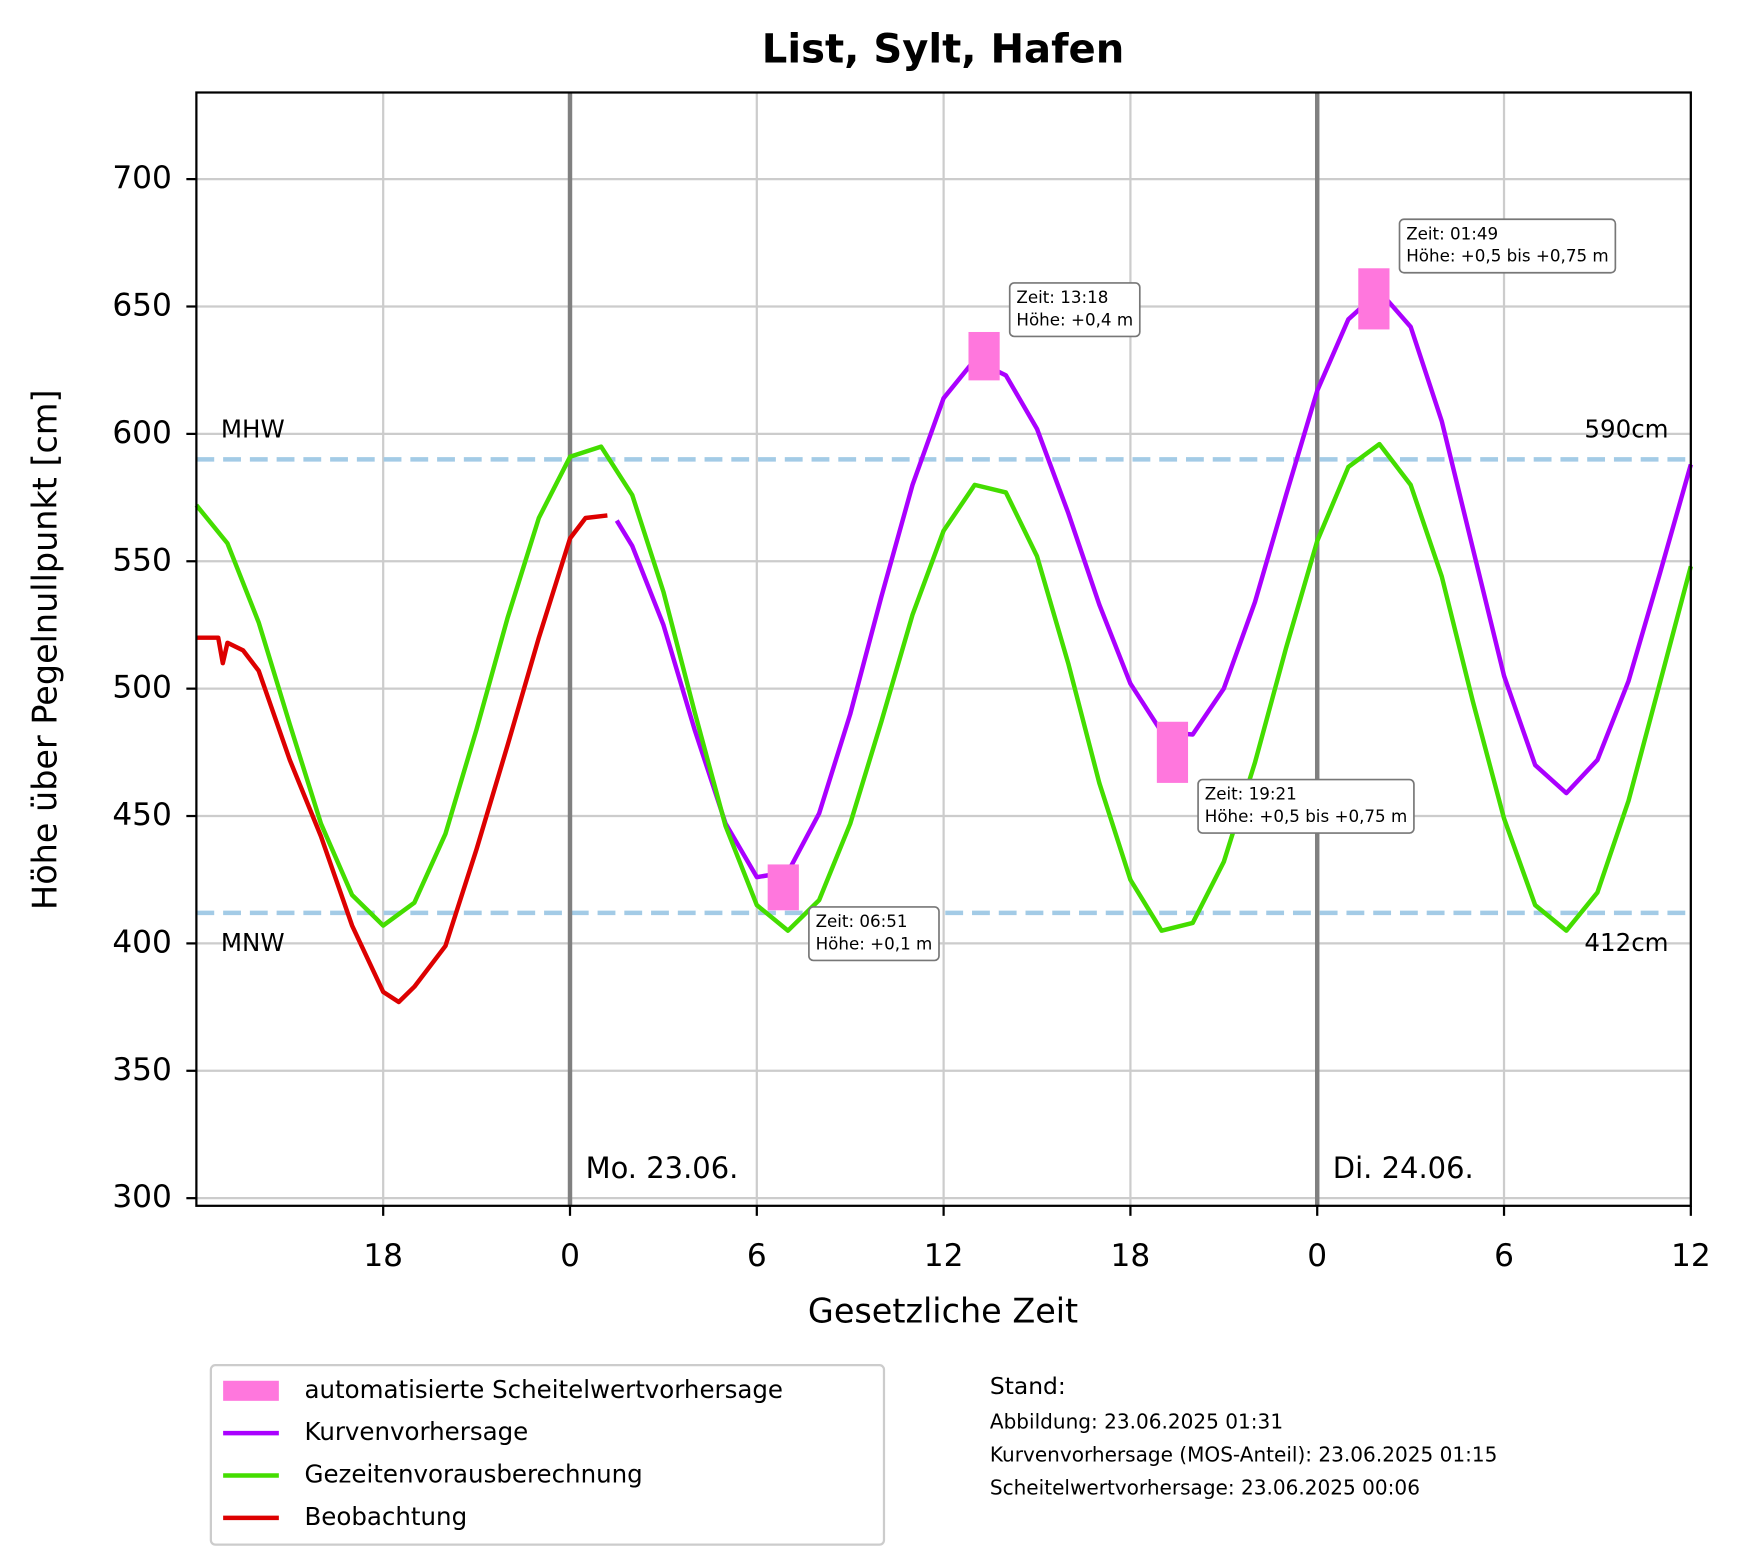 This screenshot has height=1568, width=1739. Describe the element at coordinates (142, 688) in the screenshot. I see `y-tick-label: 500` at that location.